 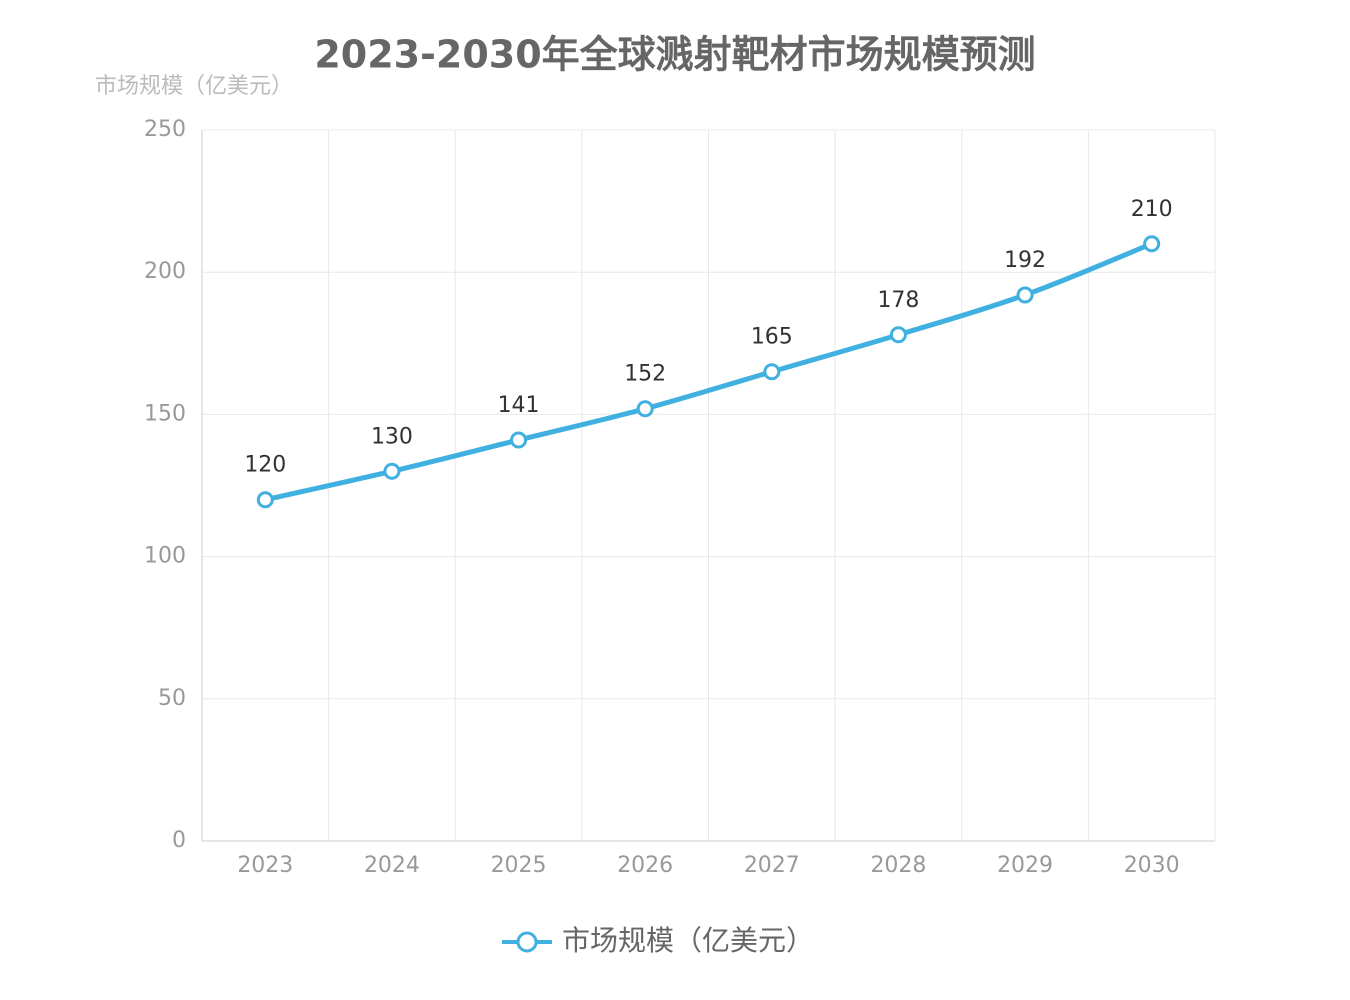 I want to click on y-tick-label: 100, so click(x=165, y=556).